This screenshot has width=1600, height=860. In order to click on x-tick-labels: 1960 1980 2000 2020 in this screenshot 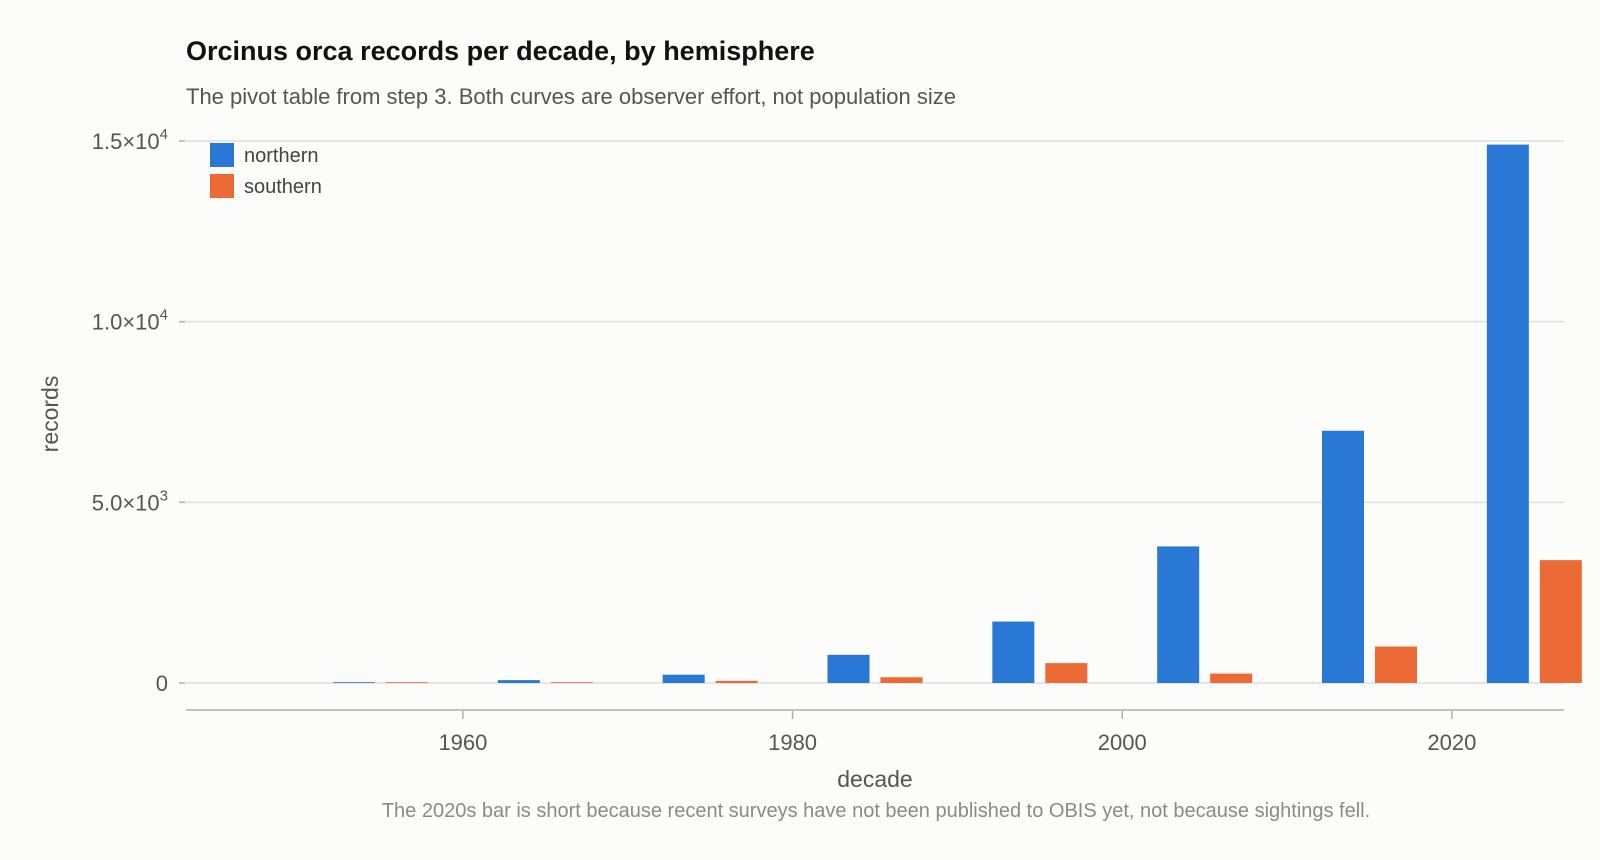, I will do `click(957, 733)`.